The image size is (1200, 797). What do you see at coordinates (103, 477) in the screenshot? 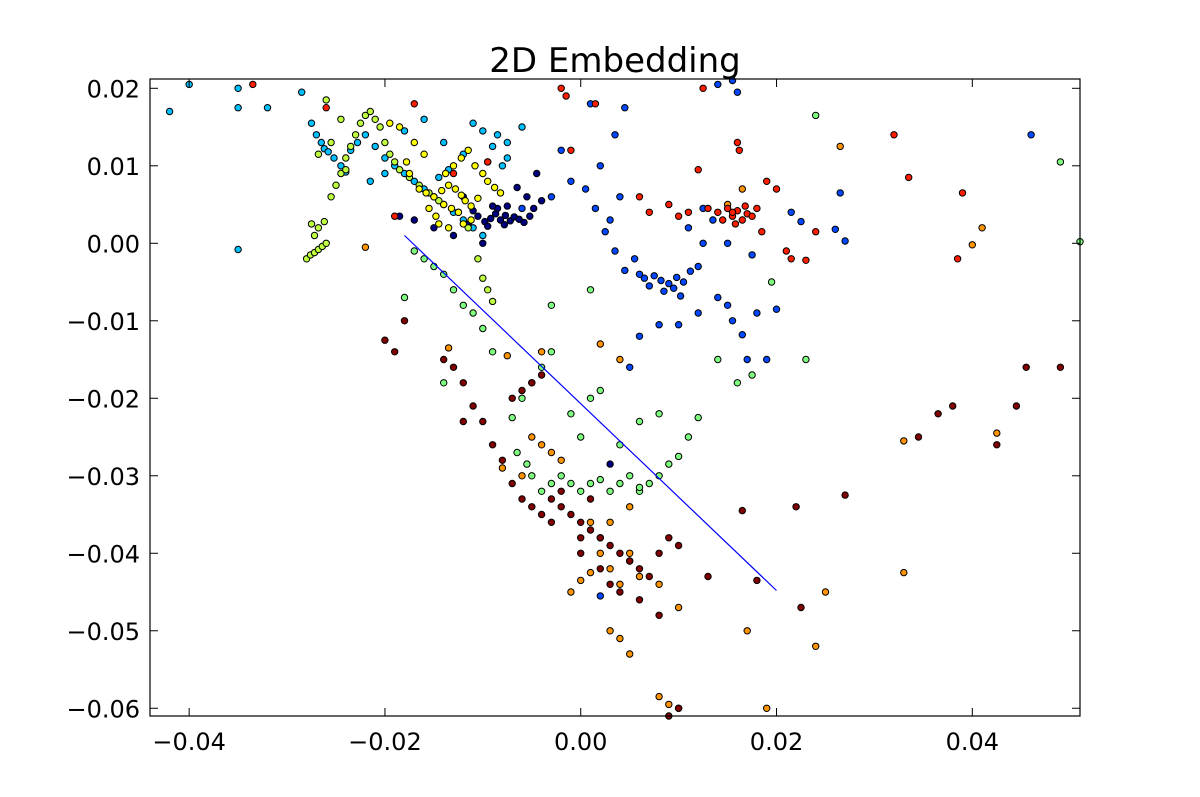
I see `y-tick-label-5: −0.03` at bounding box center [103, 477].